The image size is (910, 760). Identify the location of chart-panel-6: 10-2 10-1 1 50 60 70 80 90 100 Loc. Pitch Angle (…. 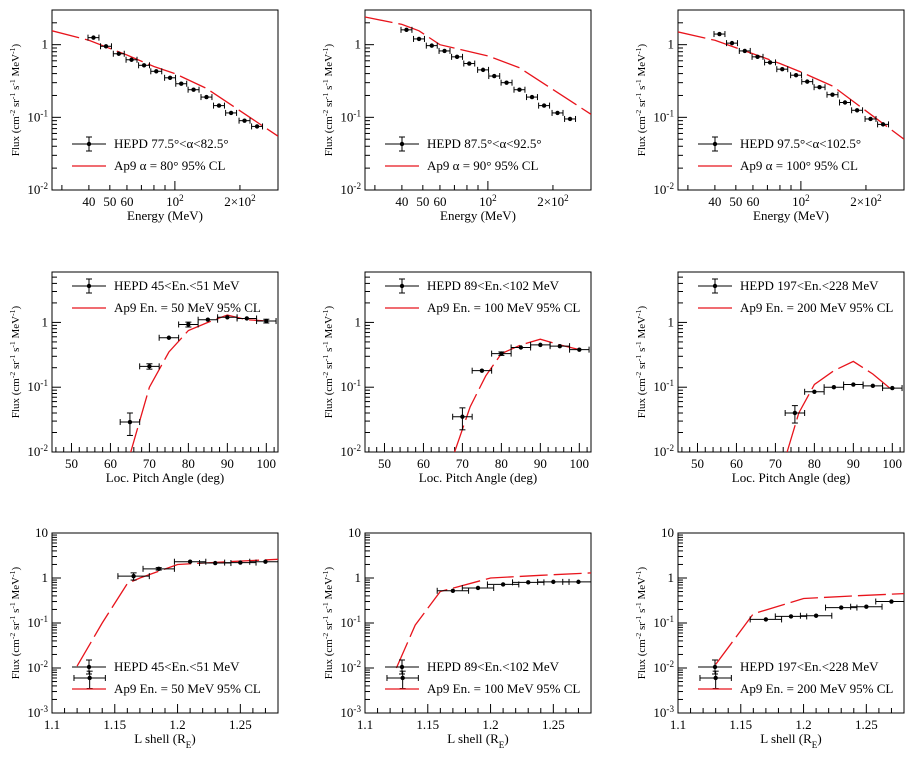
(769, 378).